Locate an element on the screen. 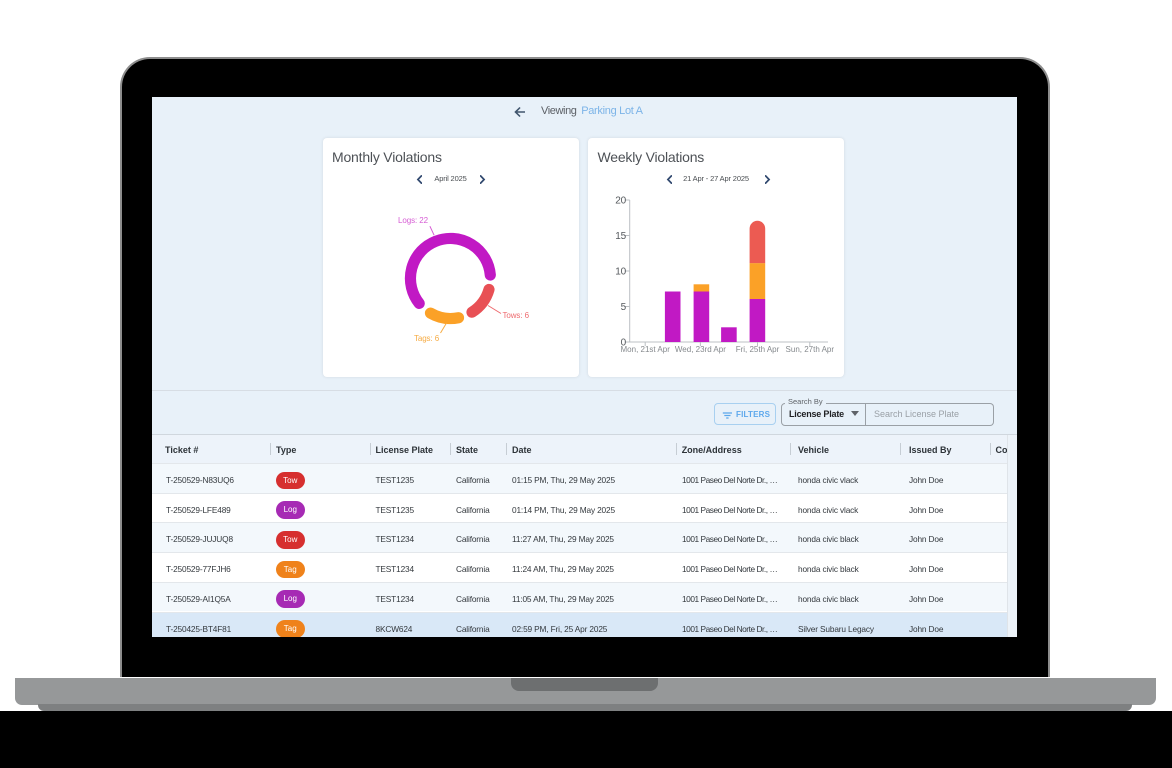  svg-text: 15 is located at coordinates (620, 236).